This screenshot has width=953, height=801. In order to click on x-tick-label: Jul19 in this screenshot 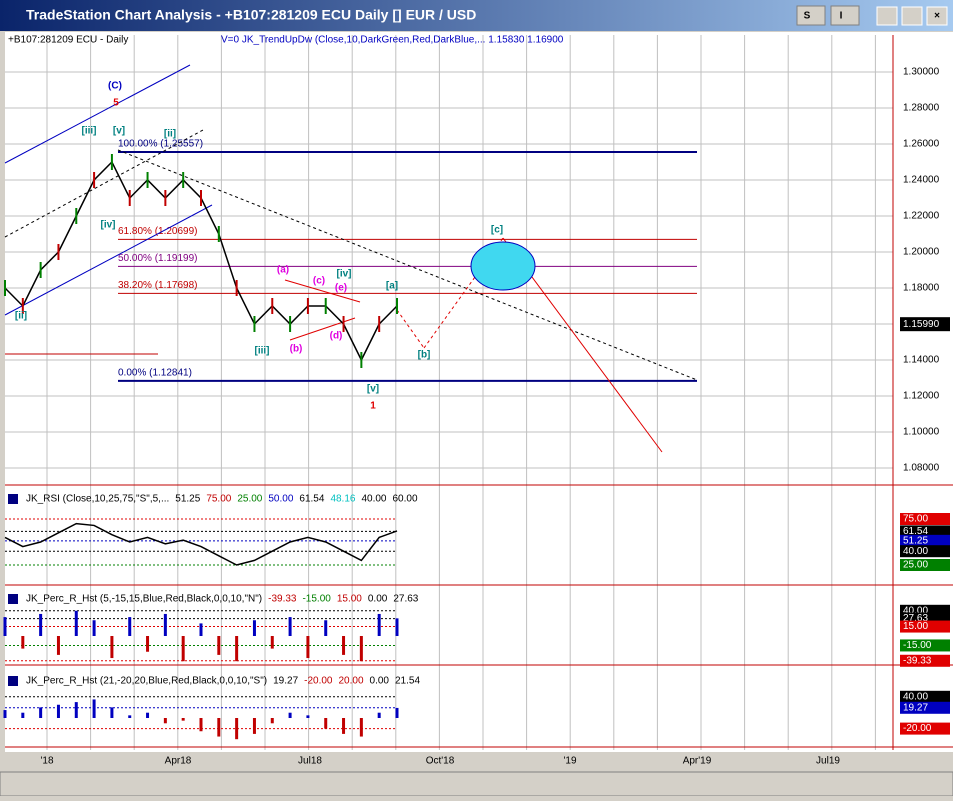, I will do `click(828, 761)`.